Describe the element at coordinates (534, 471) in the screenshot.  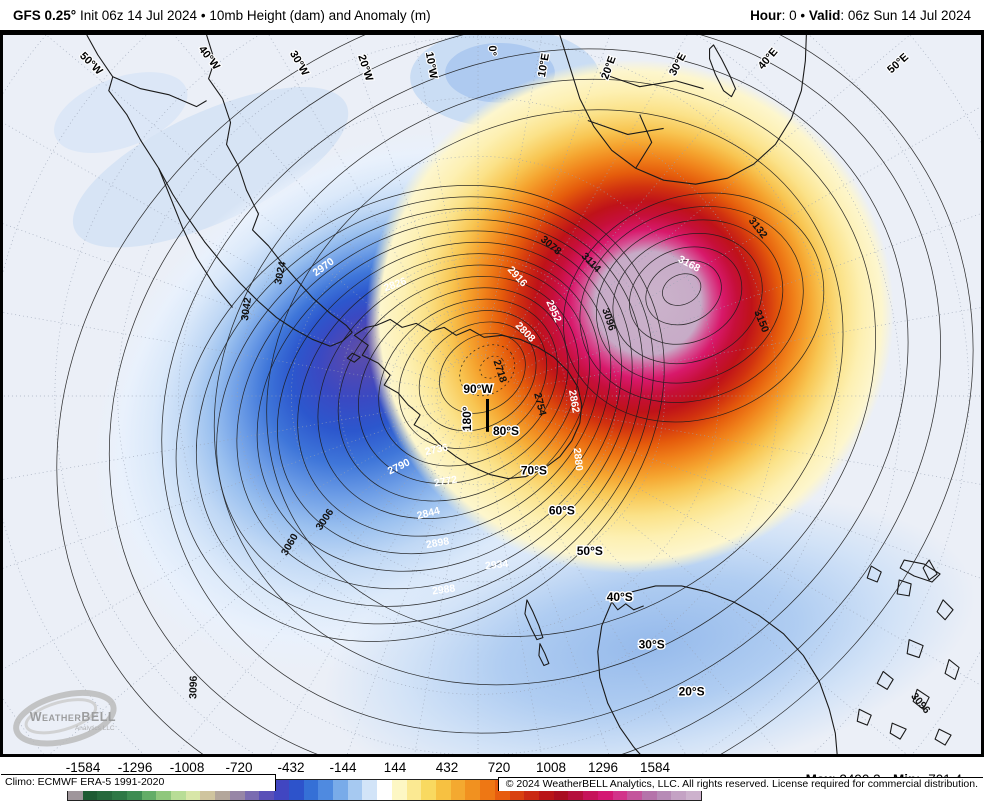
I see `latitude-label: 70°S` at that location.